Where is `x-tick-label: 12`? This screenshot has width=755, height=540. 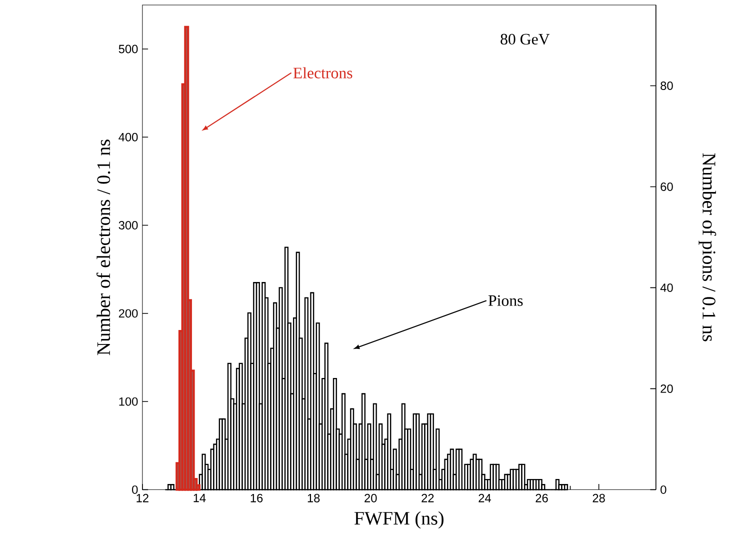
x-tick-label: 12 is located at coordinates (142, 498).